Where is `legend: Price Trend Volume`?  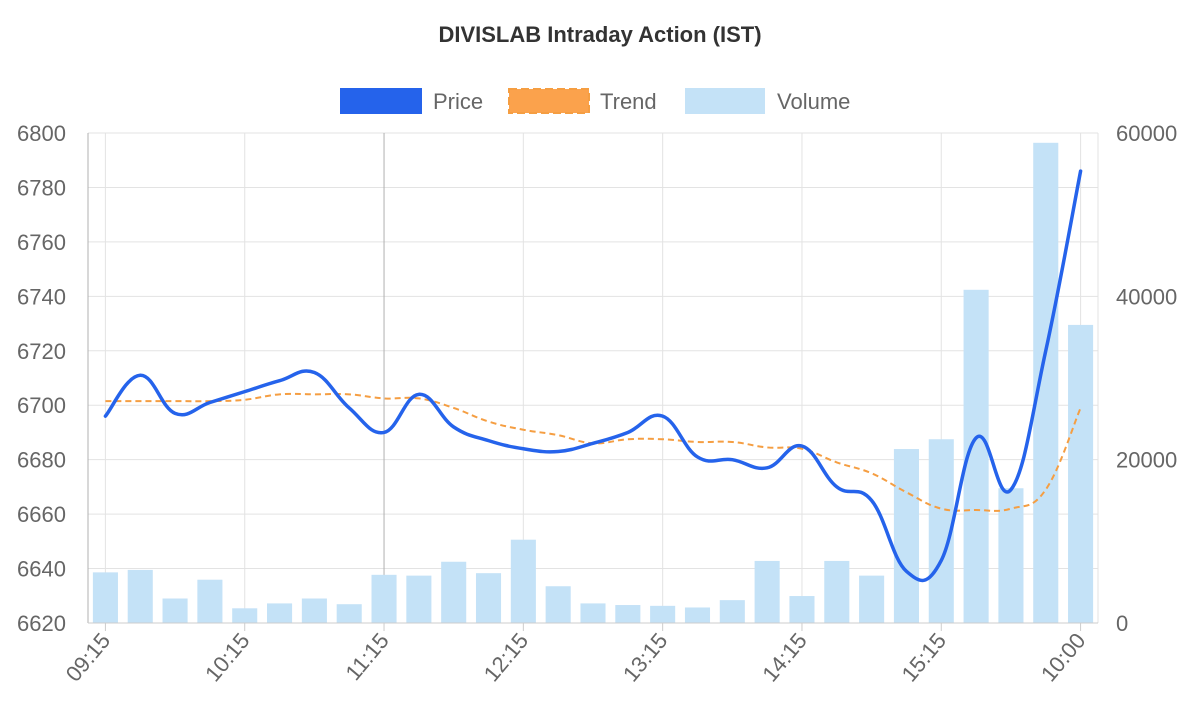
legend: Price Trend Volume is located at coordinates (595, 101).